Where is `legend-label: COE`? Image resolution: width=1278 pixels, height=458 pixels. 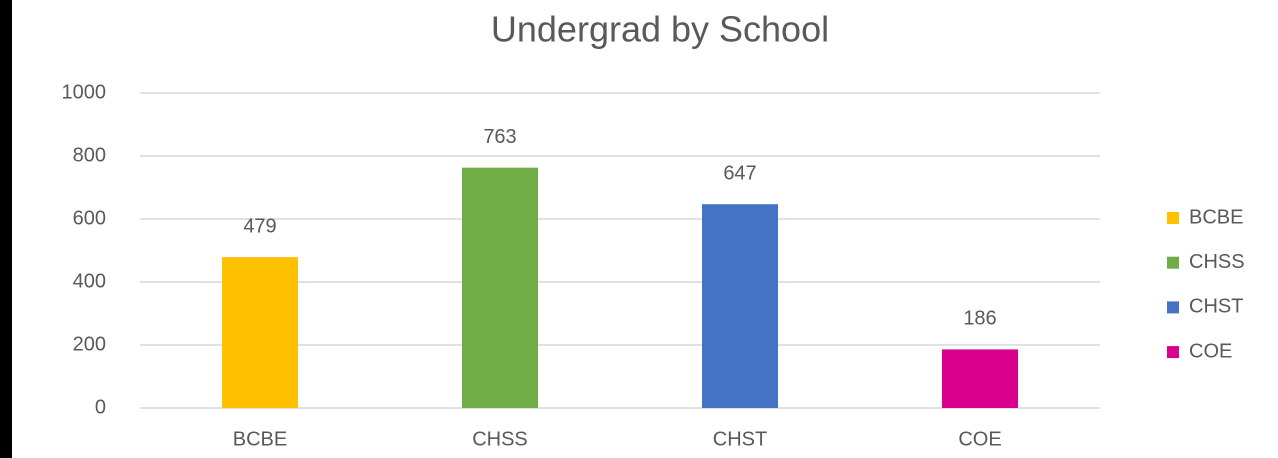 legend-label: COE is located at coordinates (1210, 351).